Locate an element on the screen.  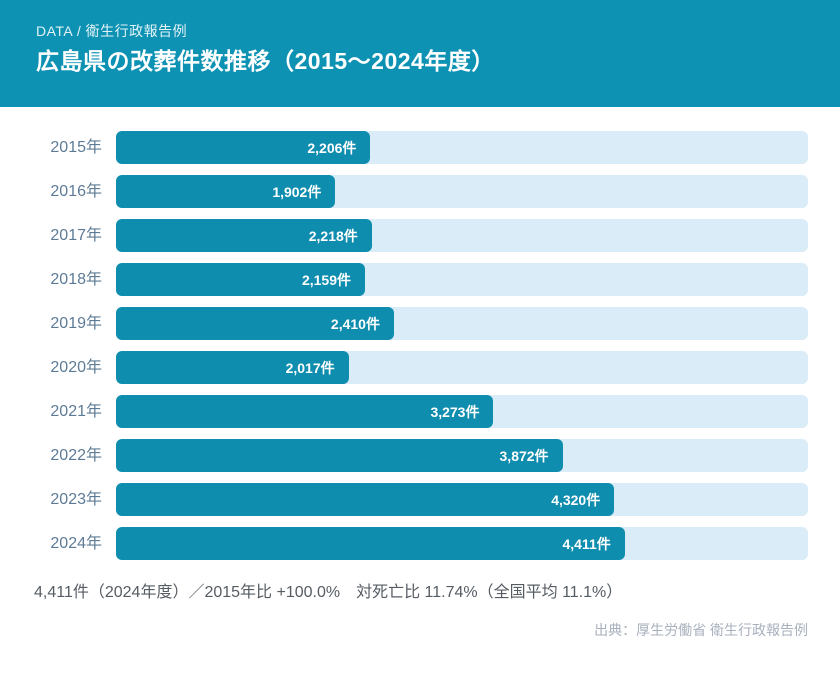
year-label: 2018年 is located at coordinates (76, 279).